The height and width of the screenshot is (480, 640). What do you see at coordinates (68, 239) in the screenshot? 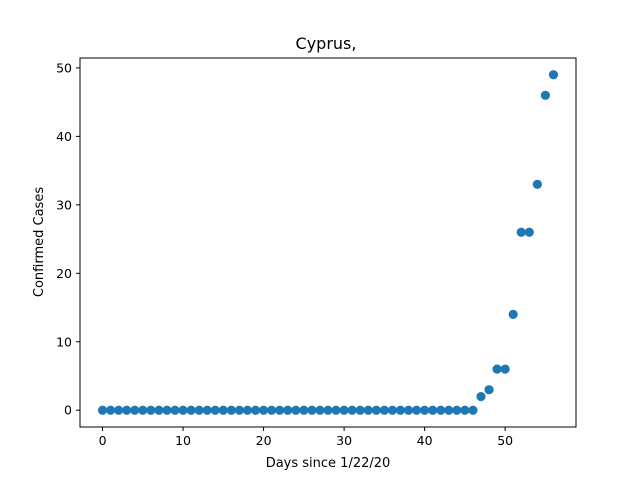
I see `y-axis-ticks: 0 10 20 30 40 50` at bounding box center [68, 239].